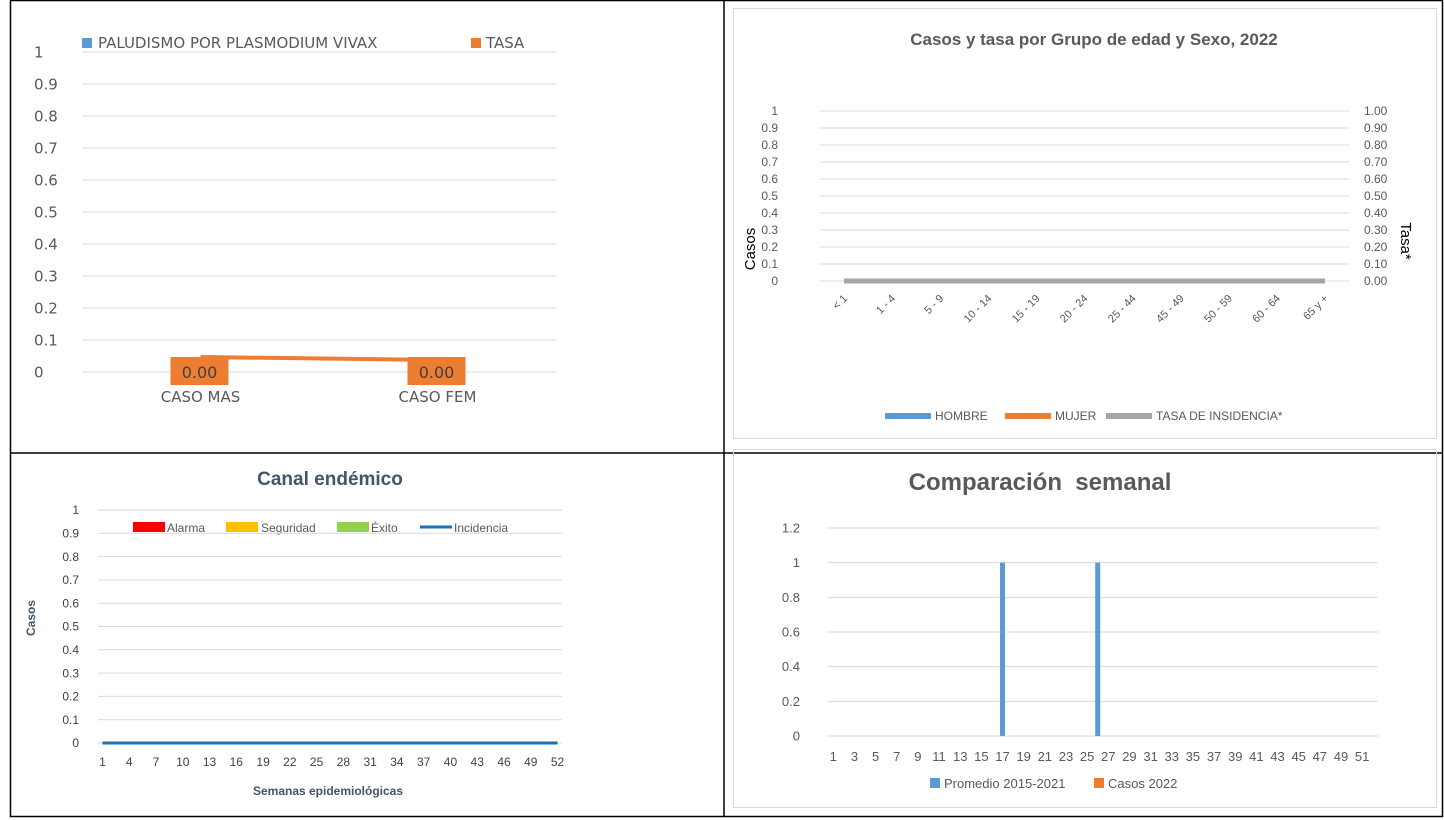 This screenshot has width=1444, height=820. I want to click on y-tick-label: 0.8, so click(769, 145).